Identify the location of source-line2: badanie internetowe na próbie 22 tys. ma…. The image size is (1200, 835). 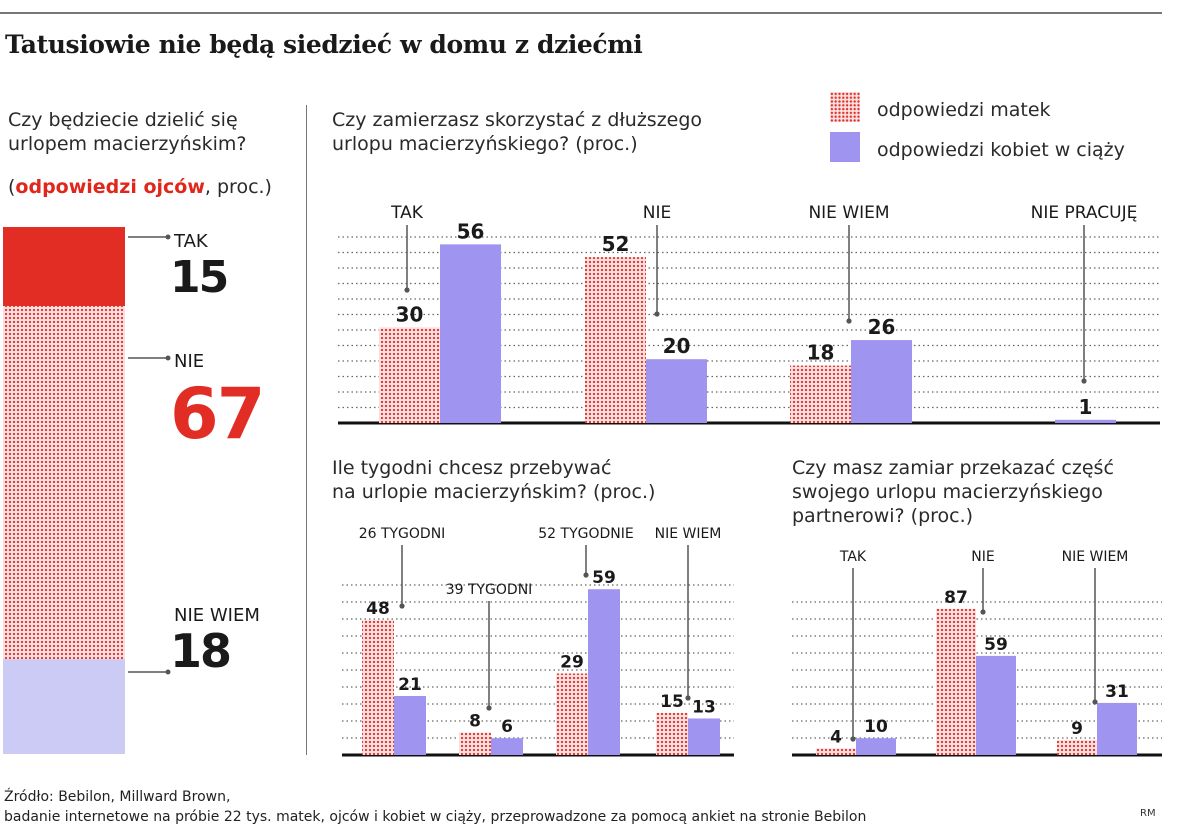
(435, 817).